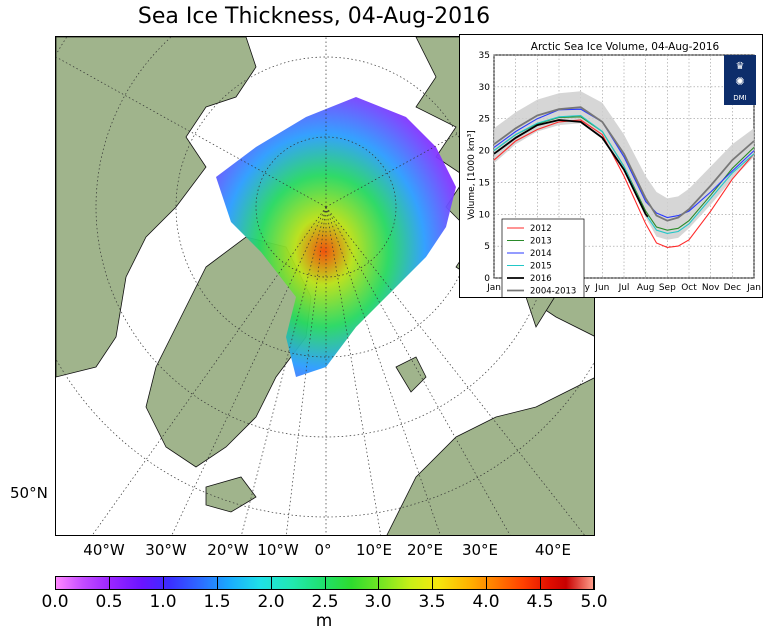 The width and height of the screenshot is (768, 639). What do you see at coordinates (163, 602) in the screenshot?
I see `colorbar-tick-label: 1.0` at bounding box center [163, 602].